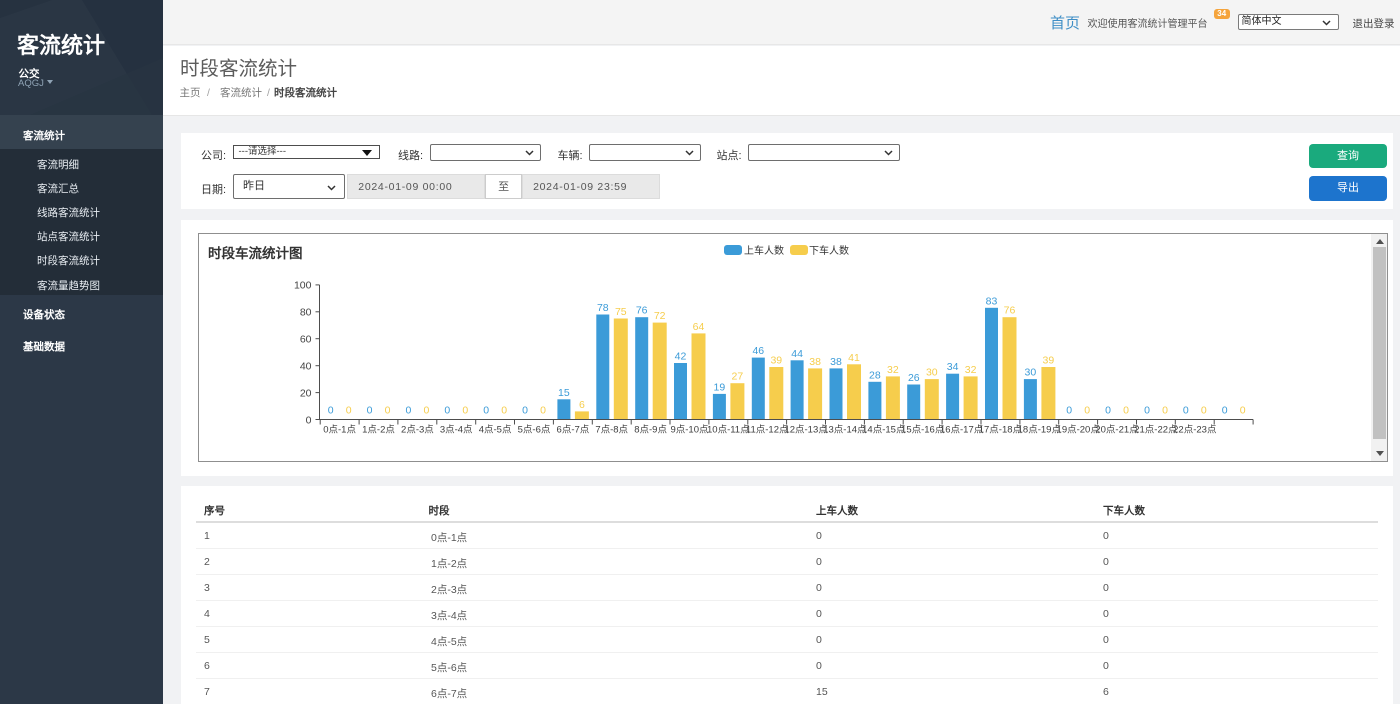 The width and height of the screenshot is (1400, 704). What do you see at coordinates (650, 430) in the screenshot?
I see `svg-text: 8点-9点` at bounding box center [650, 430].